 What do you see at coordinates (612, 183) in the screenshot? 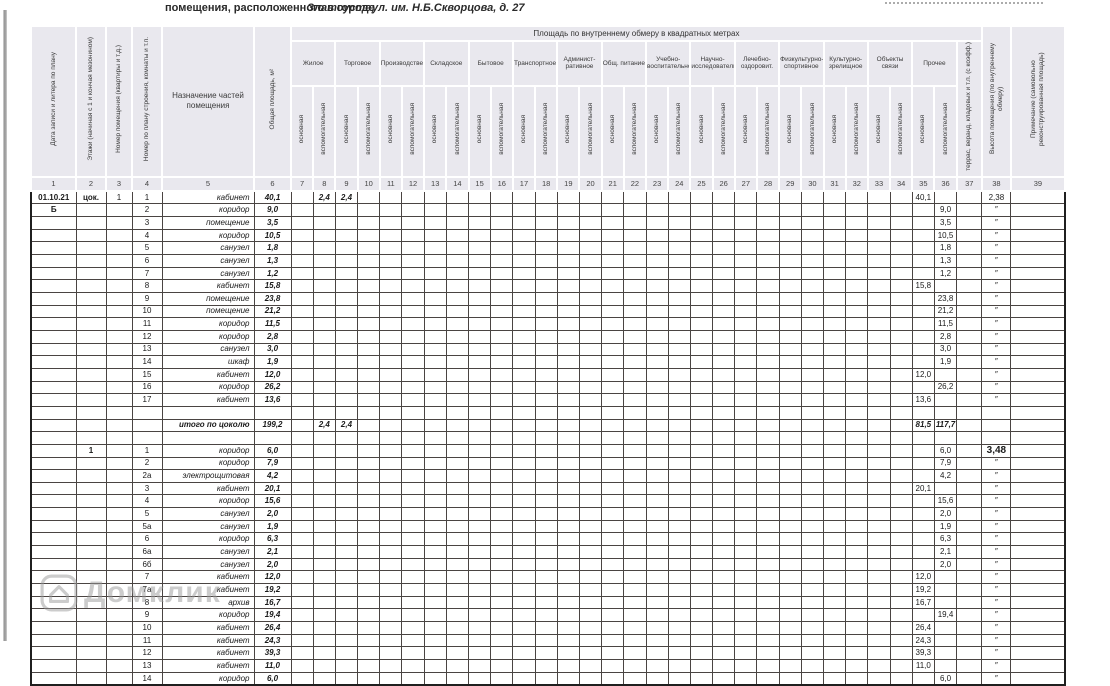
I see `column-number: 21` at bounding box center [612, 183].